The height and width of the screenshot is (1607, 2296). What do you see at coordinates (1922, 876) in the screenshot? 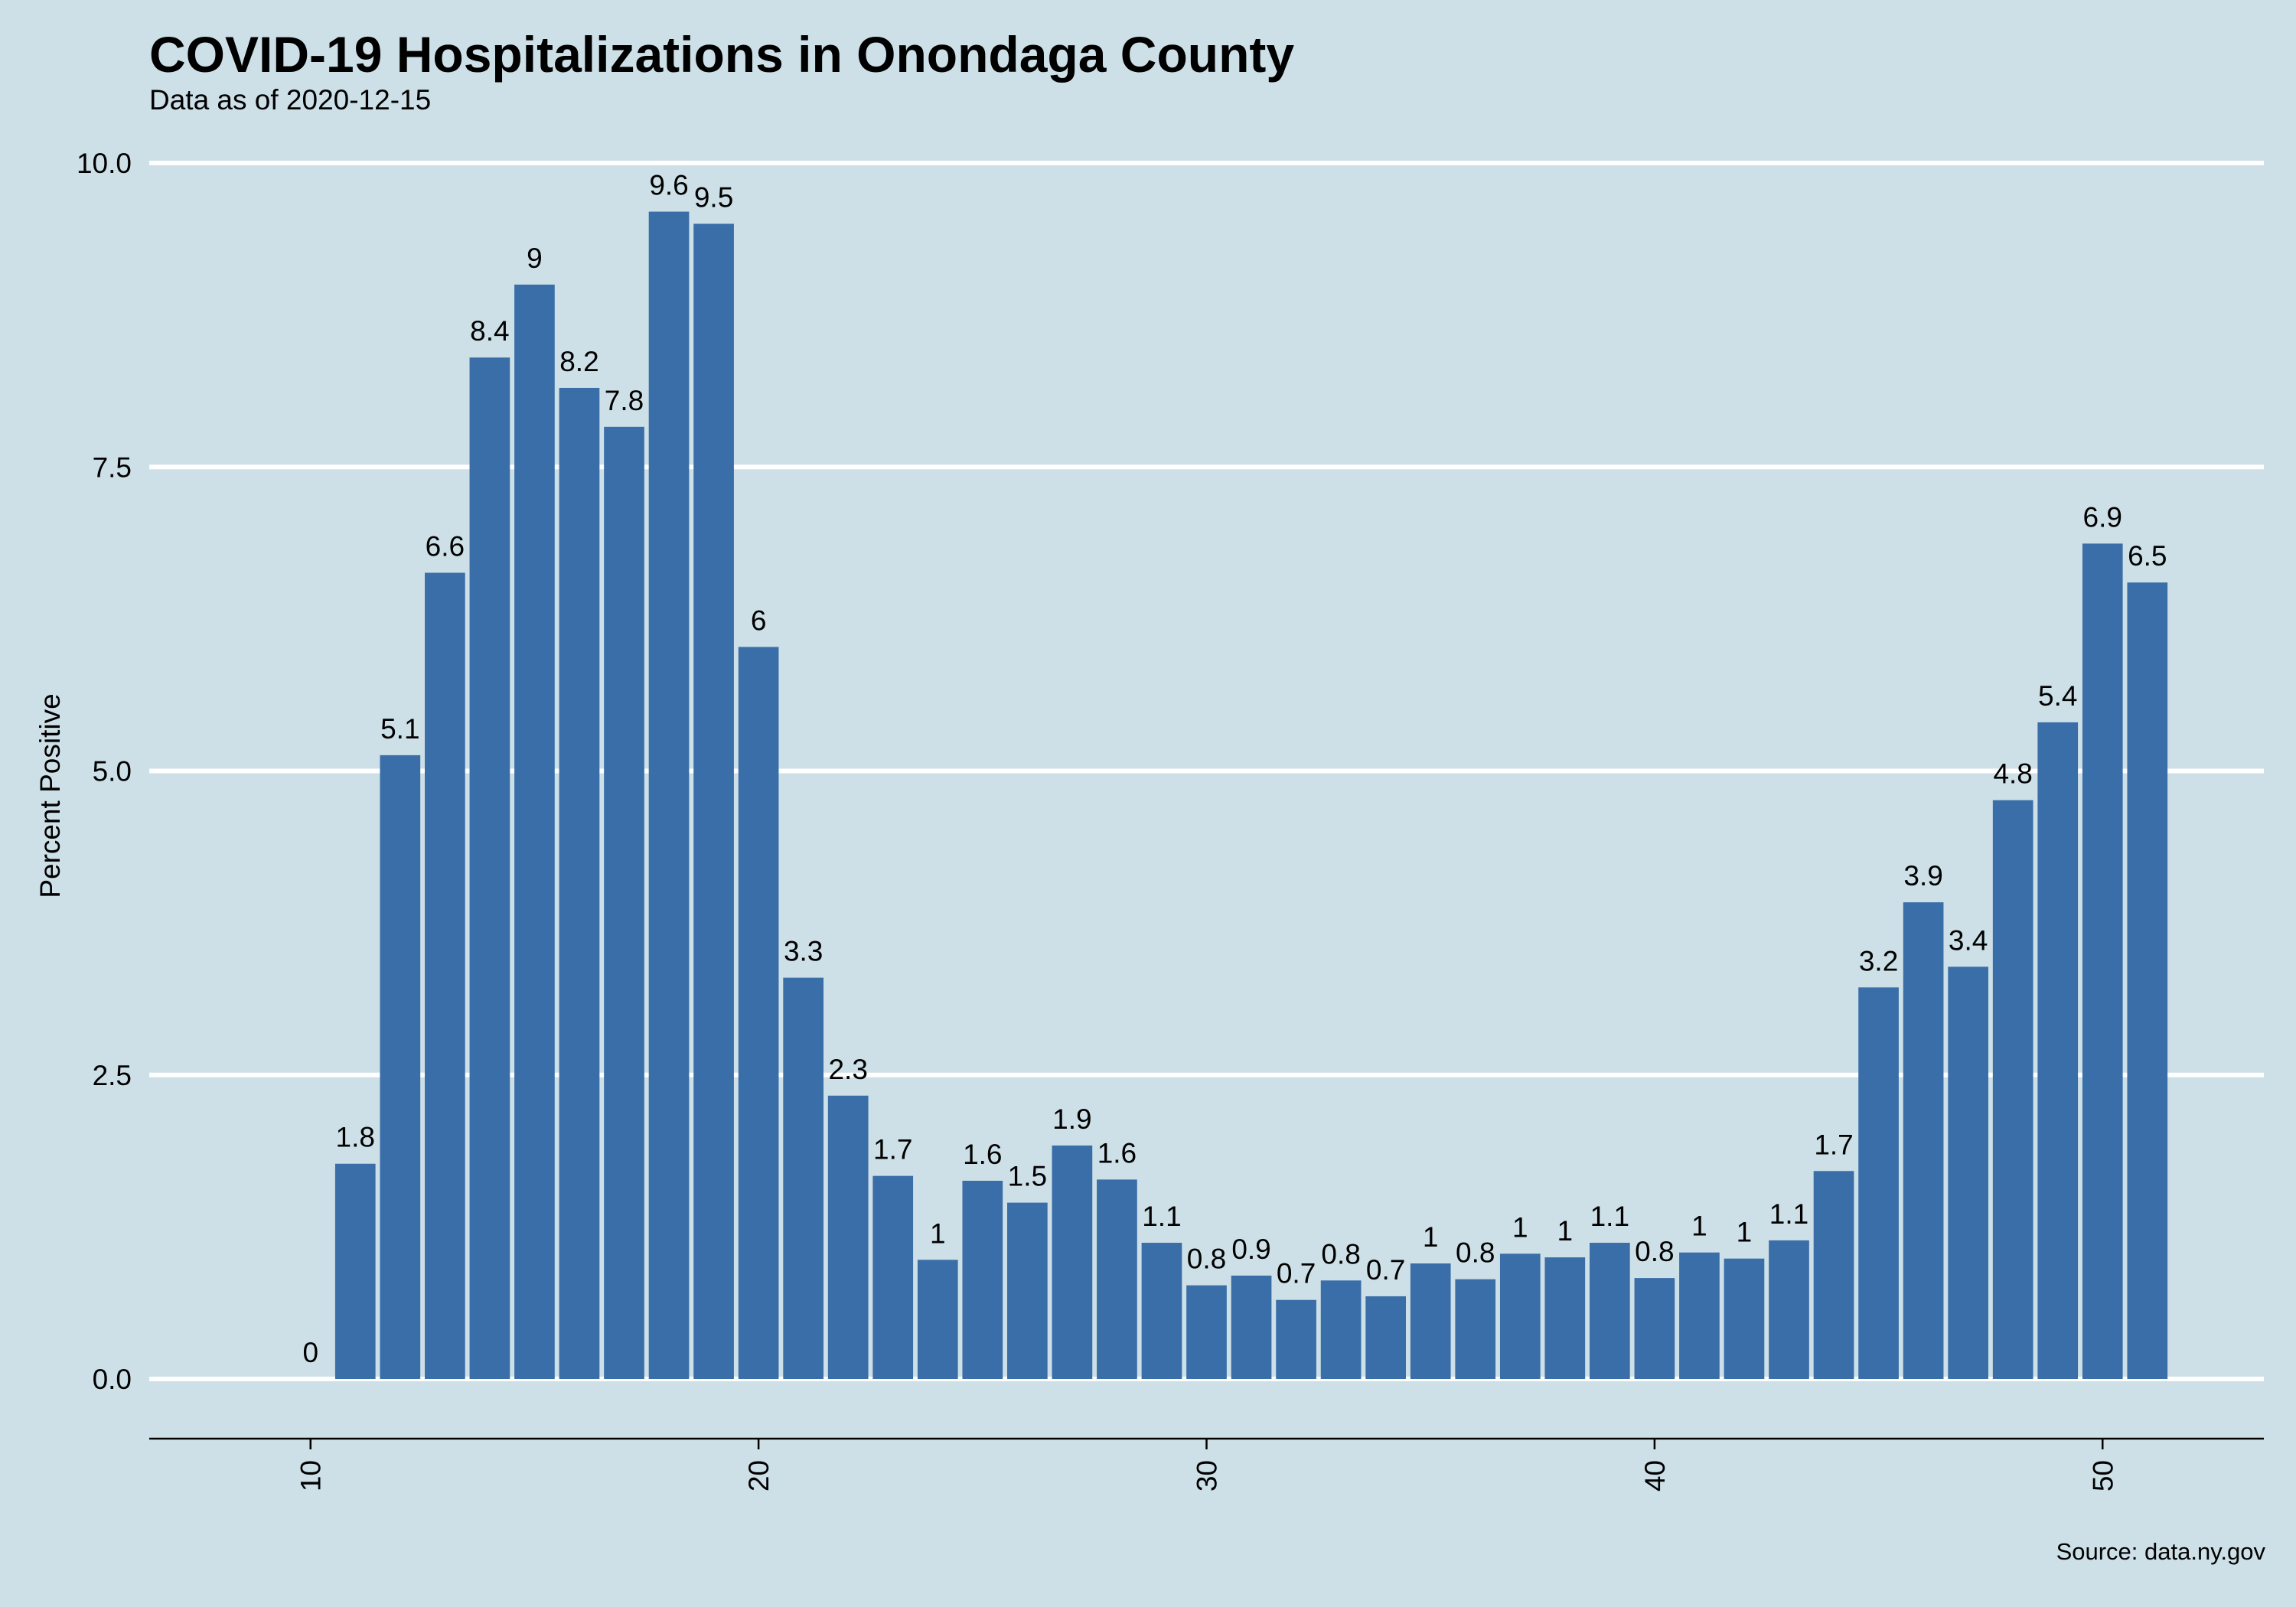
I see `bar-value-label: 3.9` at bounding box center [1922, 876].